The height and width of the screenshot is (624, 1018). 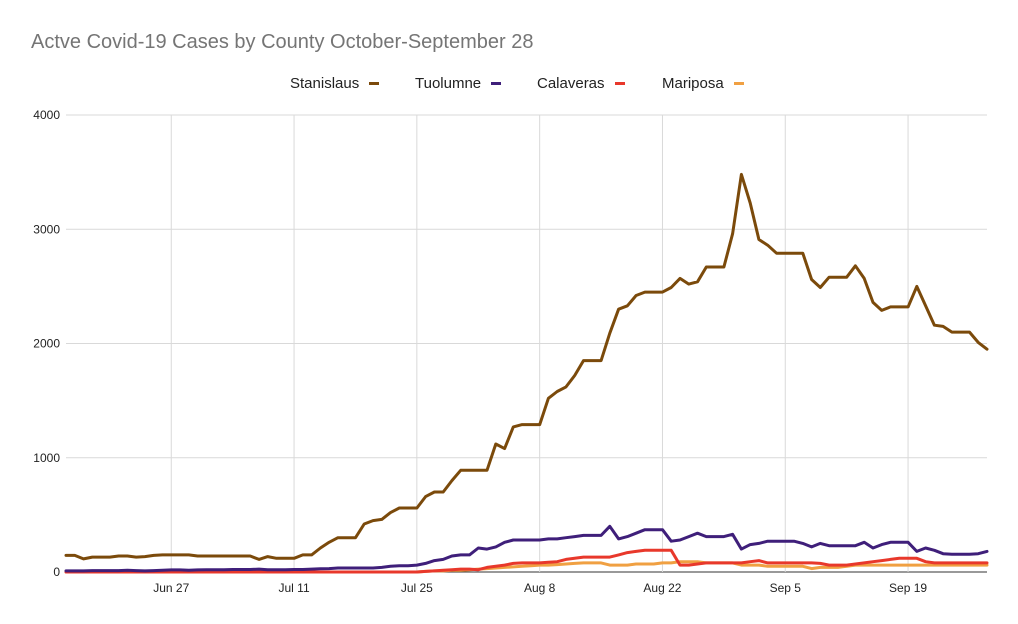 I want to click on legend-label: Stanislaus, so click(x=325, y=83).